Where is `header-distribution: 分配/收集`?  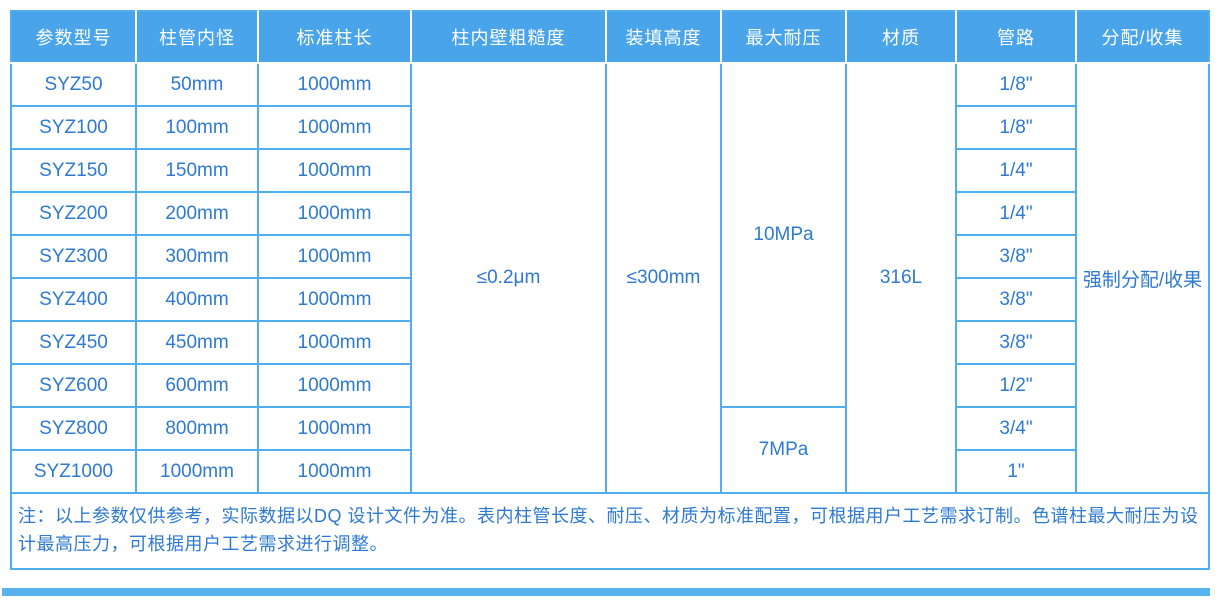 header-distribution: 分配/收集 is located at coordinates (1142, 37).